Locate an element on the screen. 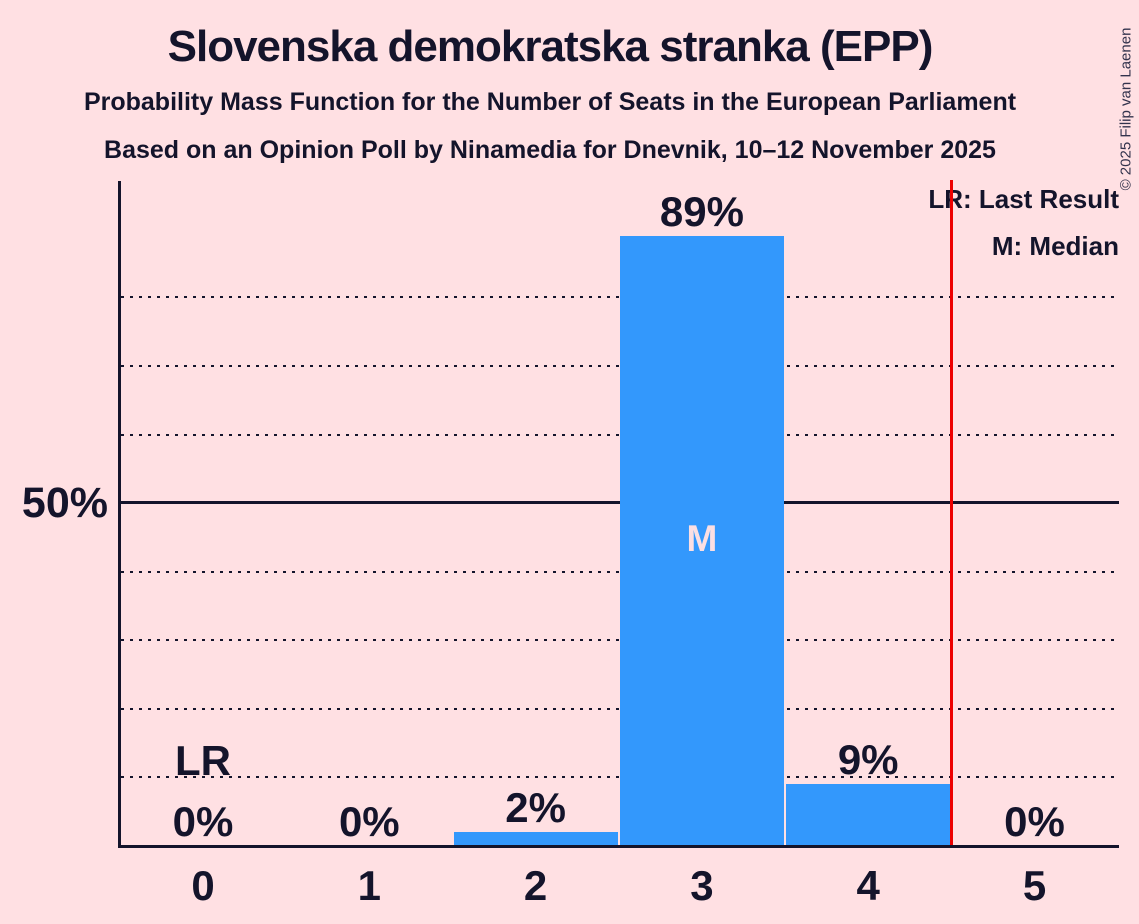  x-tick-3: 3 is located at coordinates (702, 885).